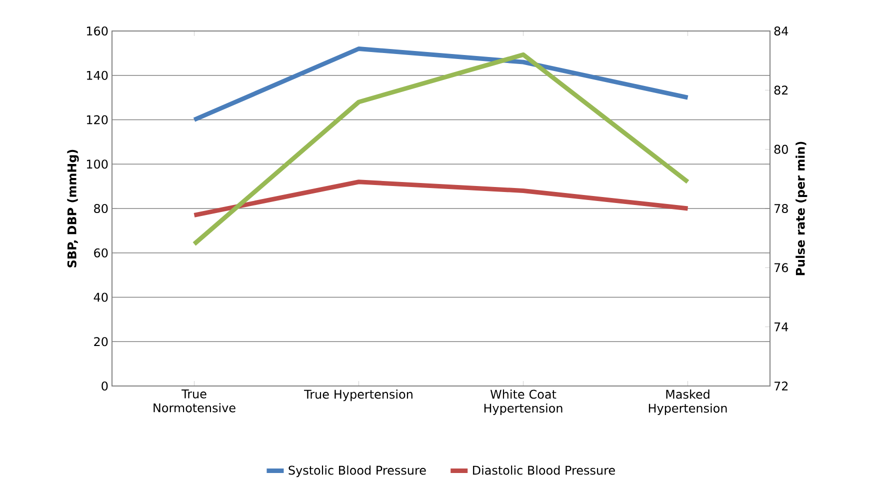  Describe the element at coordinates (781, 386) in the screenshot. I see `y2-tick-label: 72` at that location.